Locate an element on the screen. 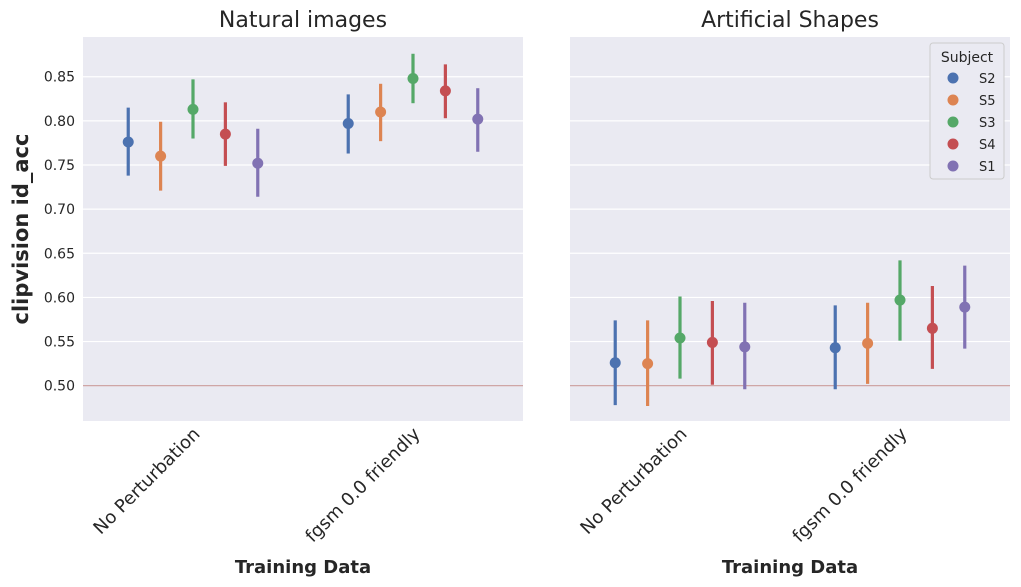 The width and height of the screenshot is (1021, 587). y-tick-label: 0.65 is located at coordinates (59, 254).